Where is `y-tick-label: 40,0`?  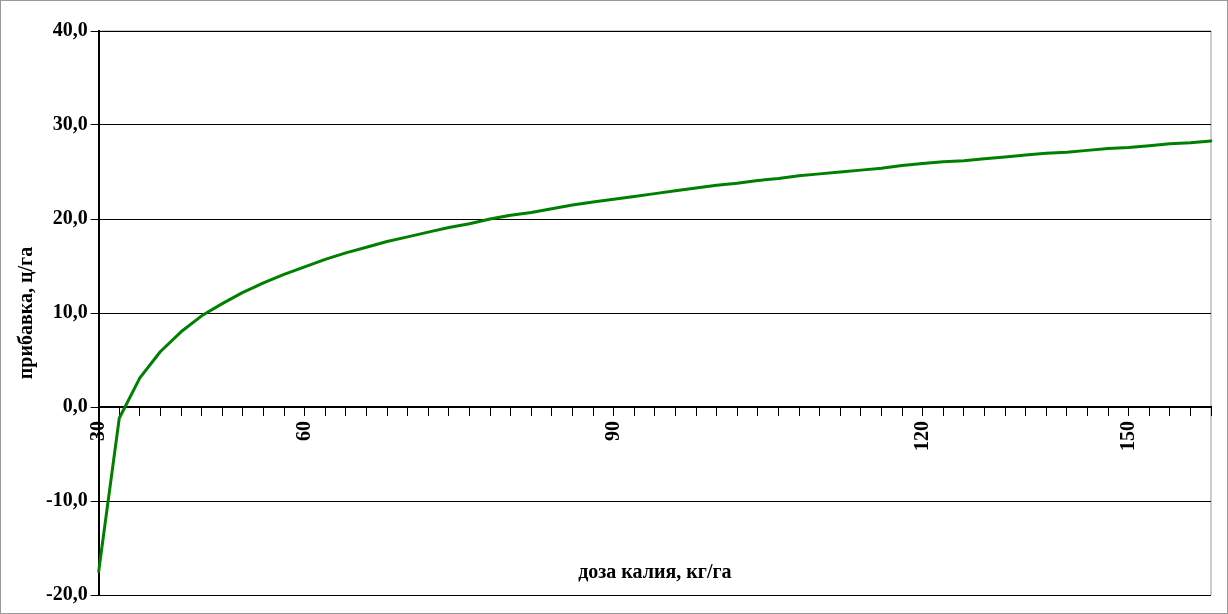 y-tick-label: 40,0 is located at coordinates (70, 29).